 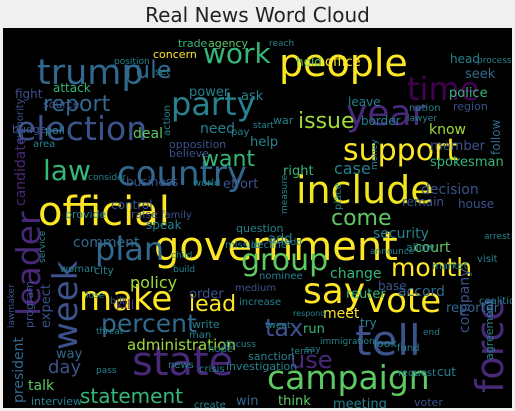 I want to click on word-child: child, so click(x=181, y=256).